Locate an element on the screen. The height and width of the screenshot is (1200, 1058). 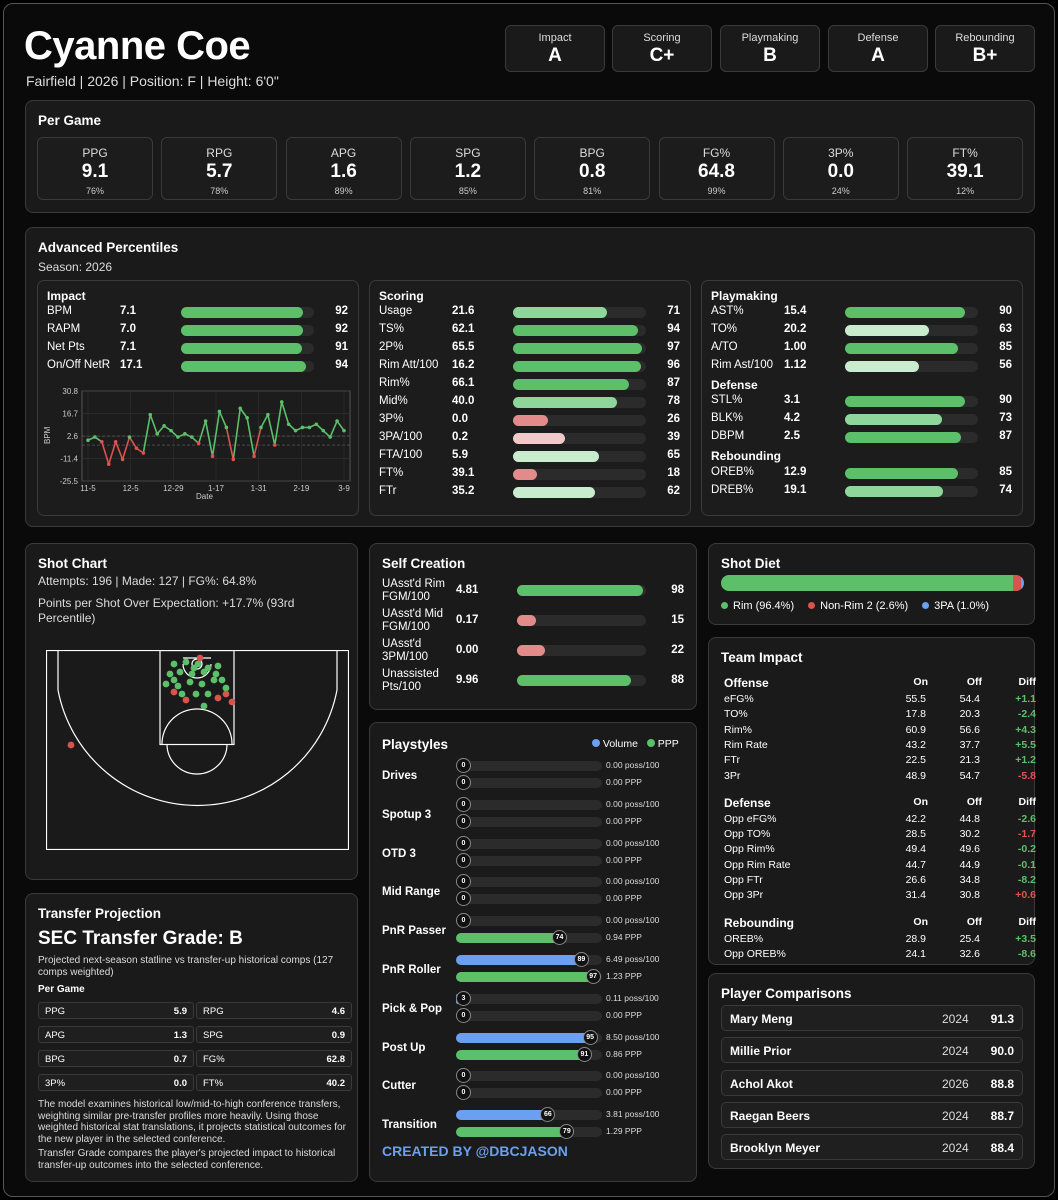
metric-percentile: 18 is located at coordinates (673, 473).